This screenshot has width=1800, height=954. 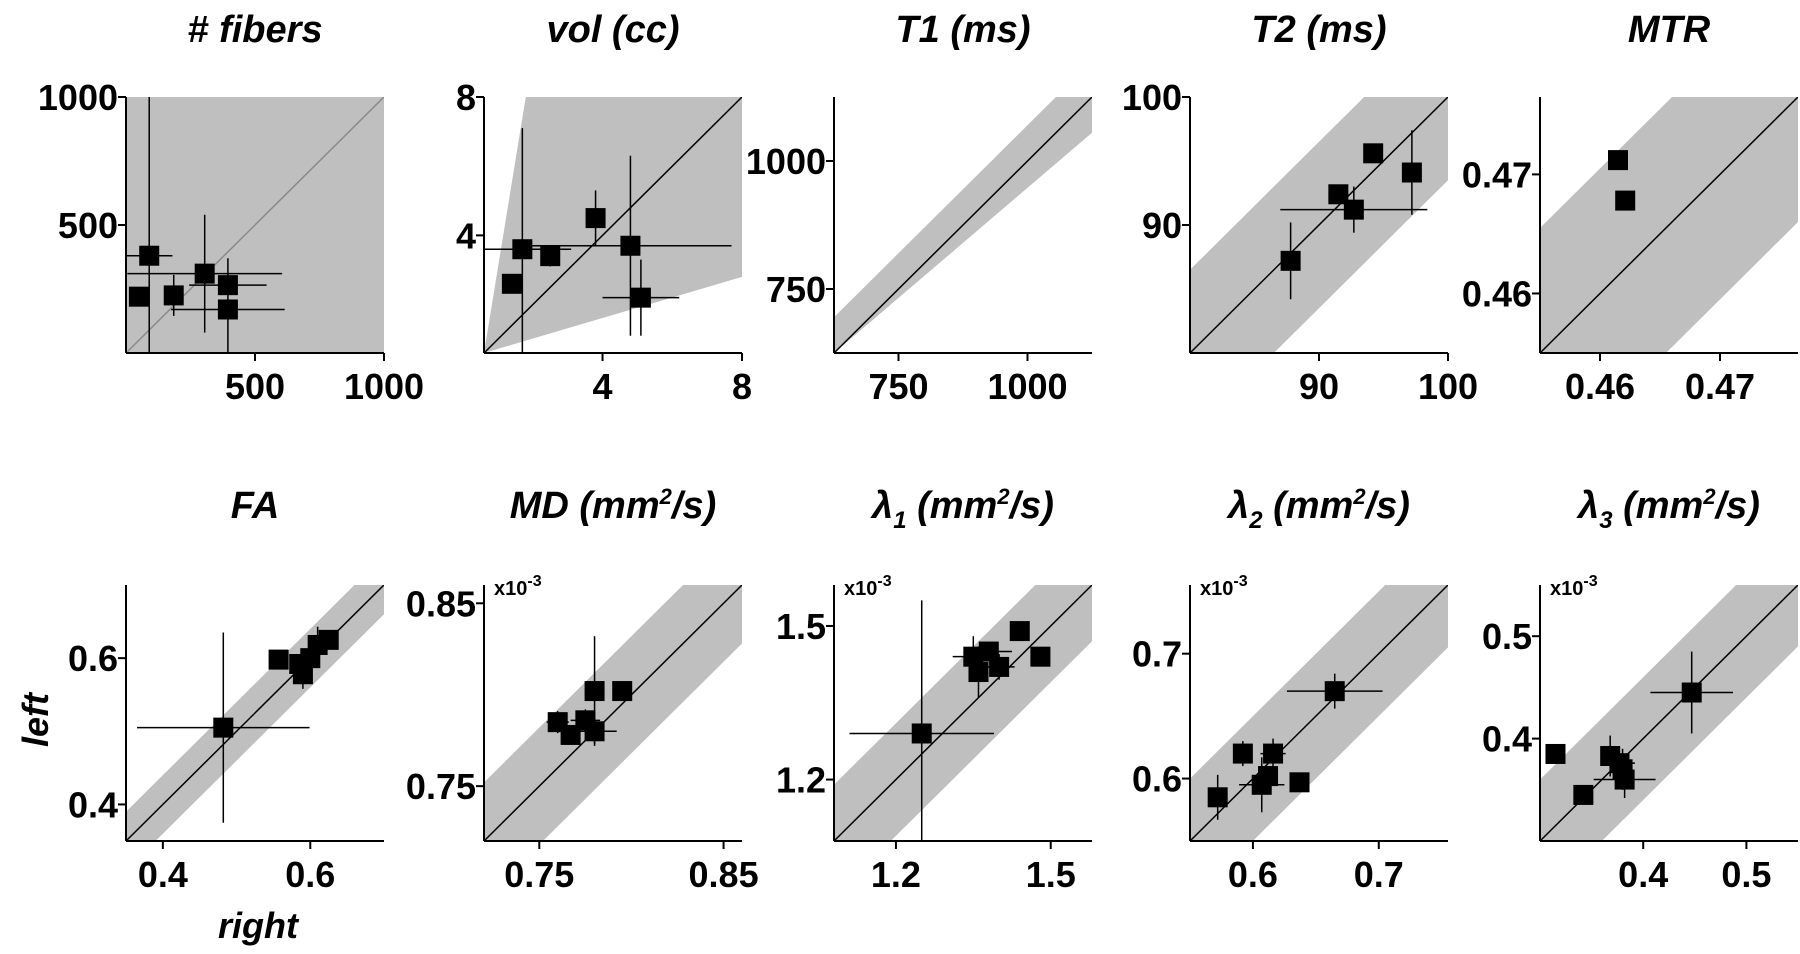 I want to click on x-tick-label: 0.6, so click(x=310, y=874).